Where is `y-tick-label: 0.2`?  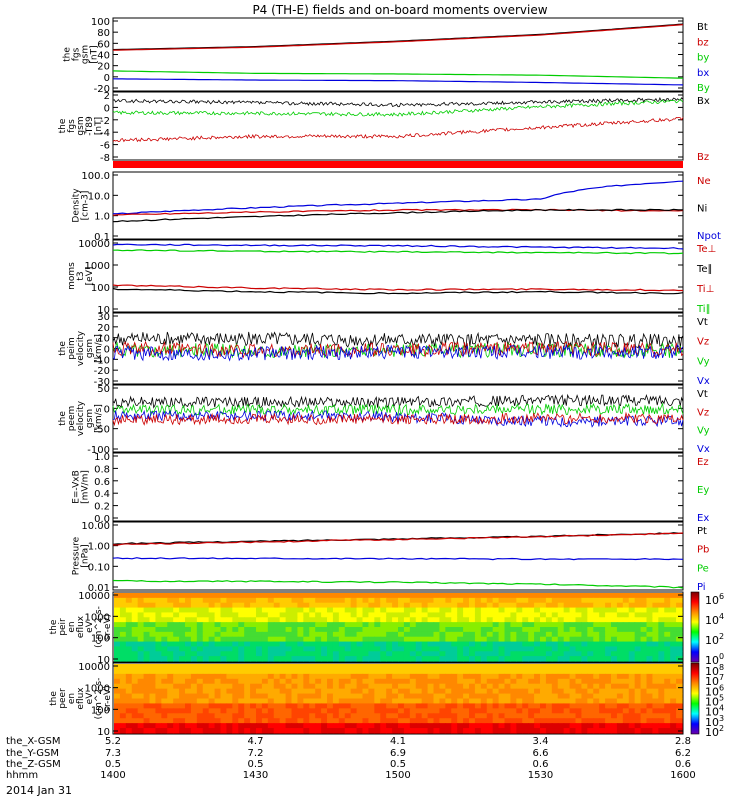 y-tick-label: 0.2 is located at coordinates (102, 507).